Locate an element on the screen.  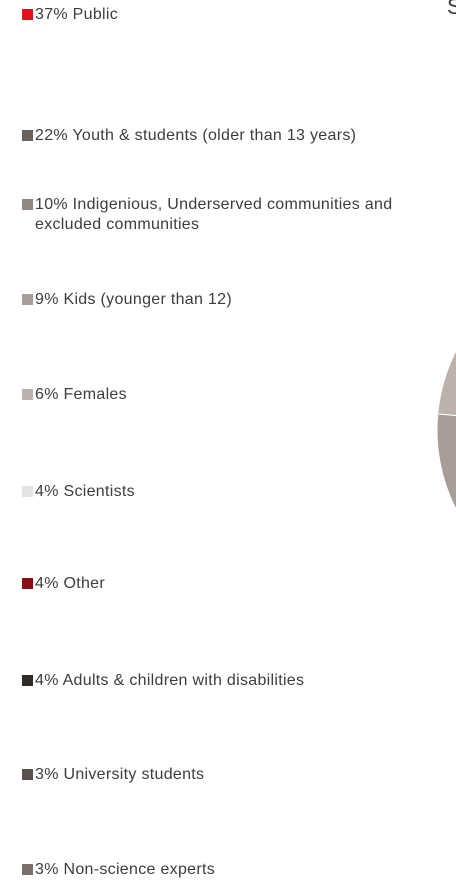
legend-item: 3% University students is located at coordinates (239, 775).